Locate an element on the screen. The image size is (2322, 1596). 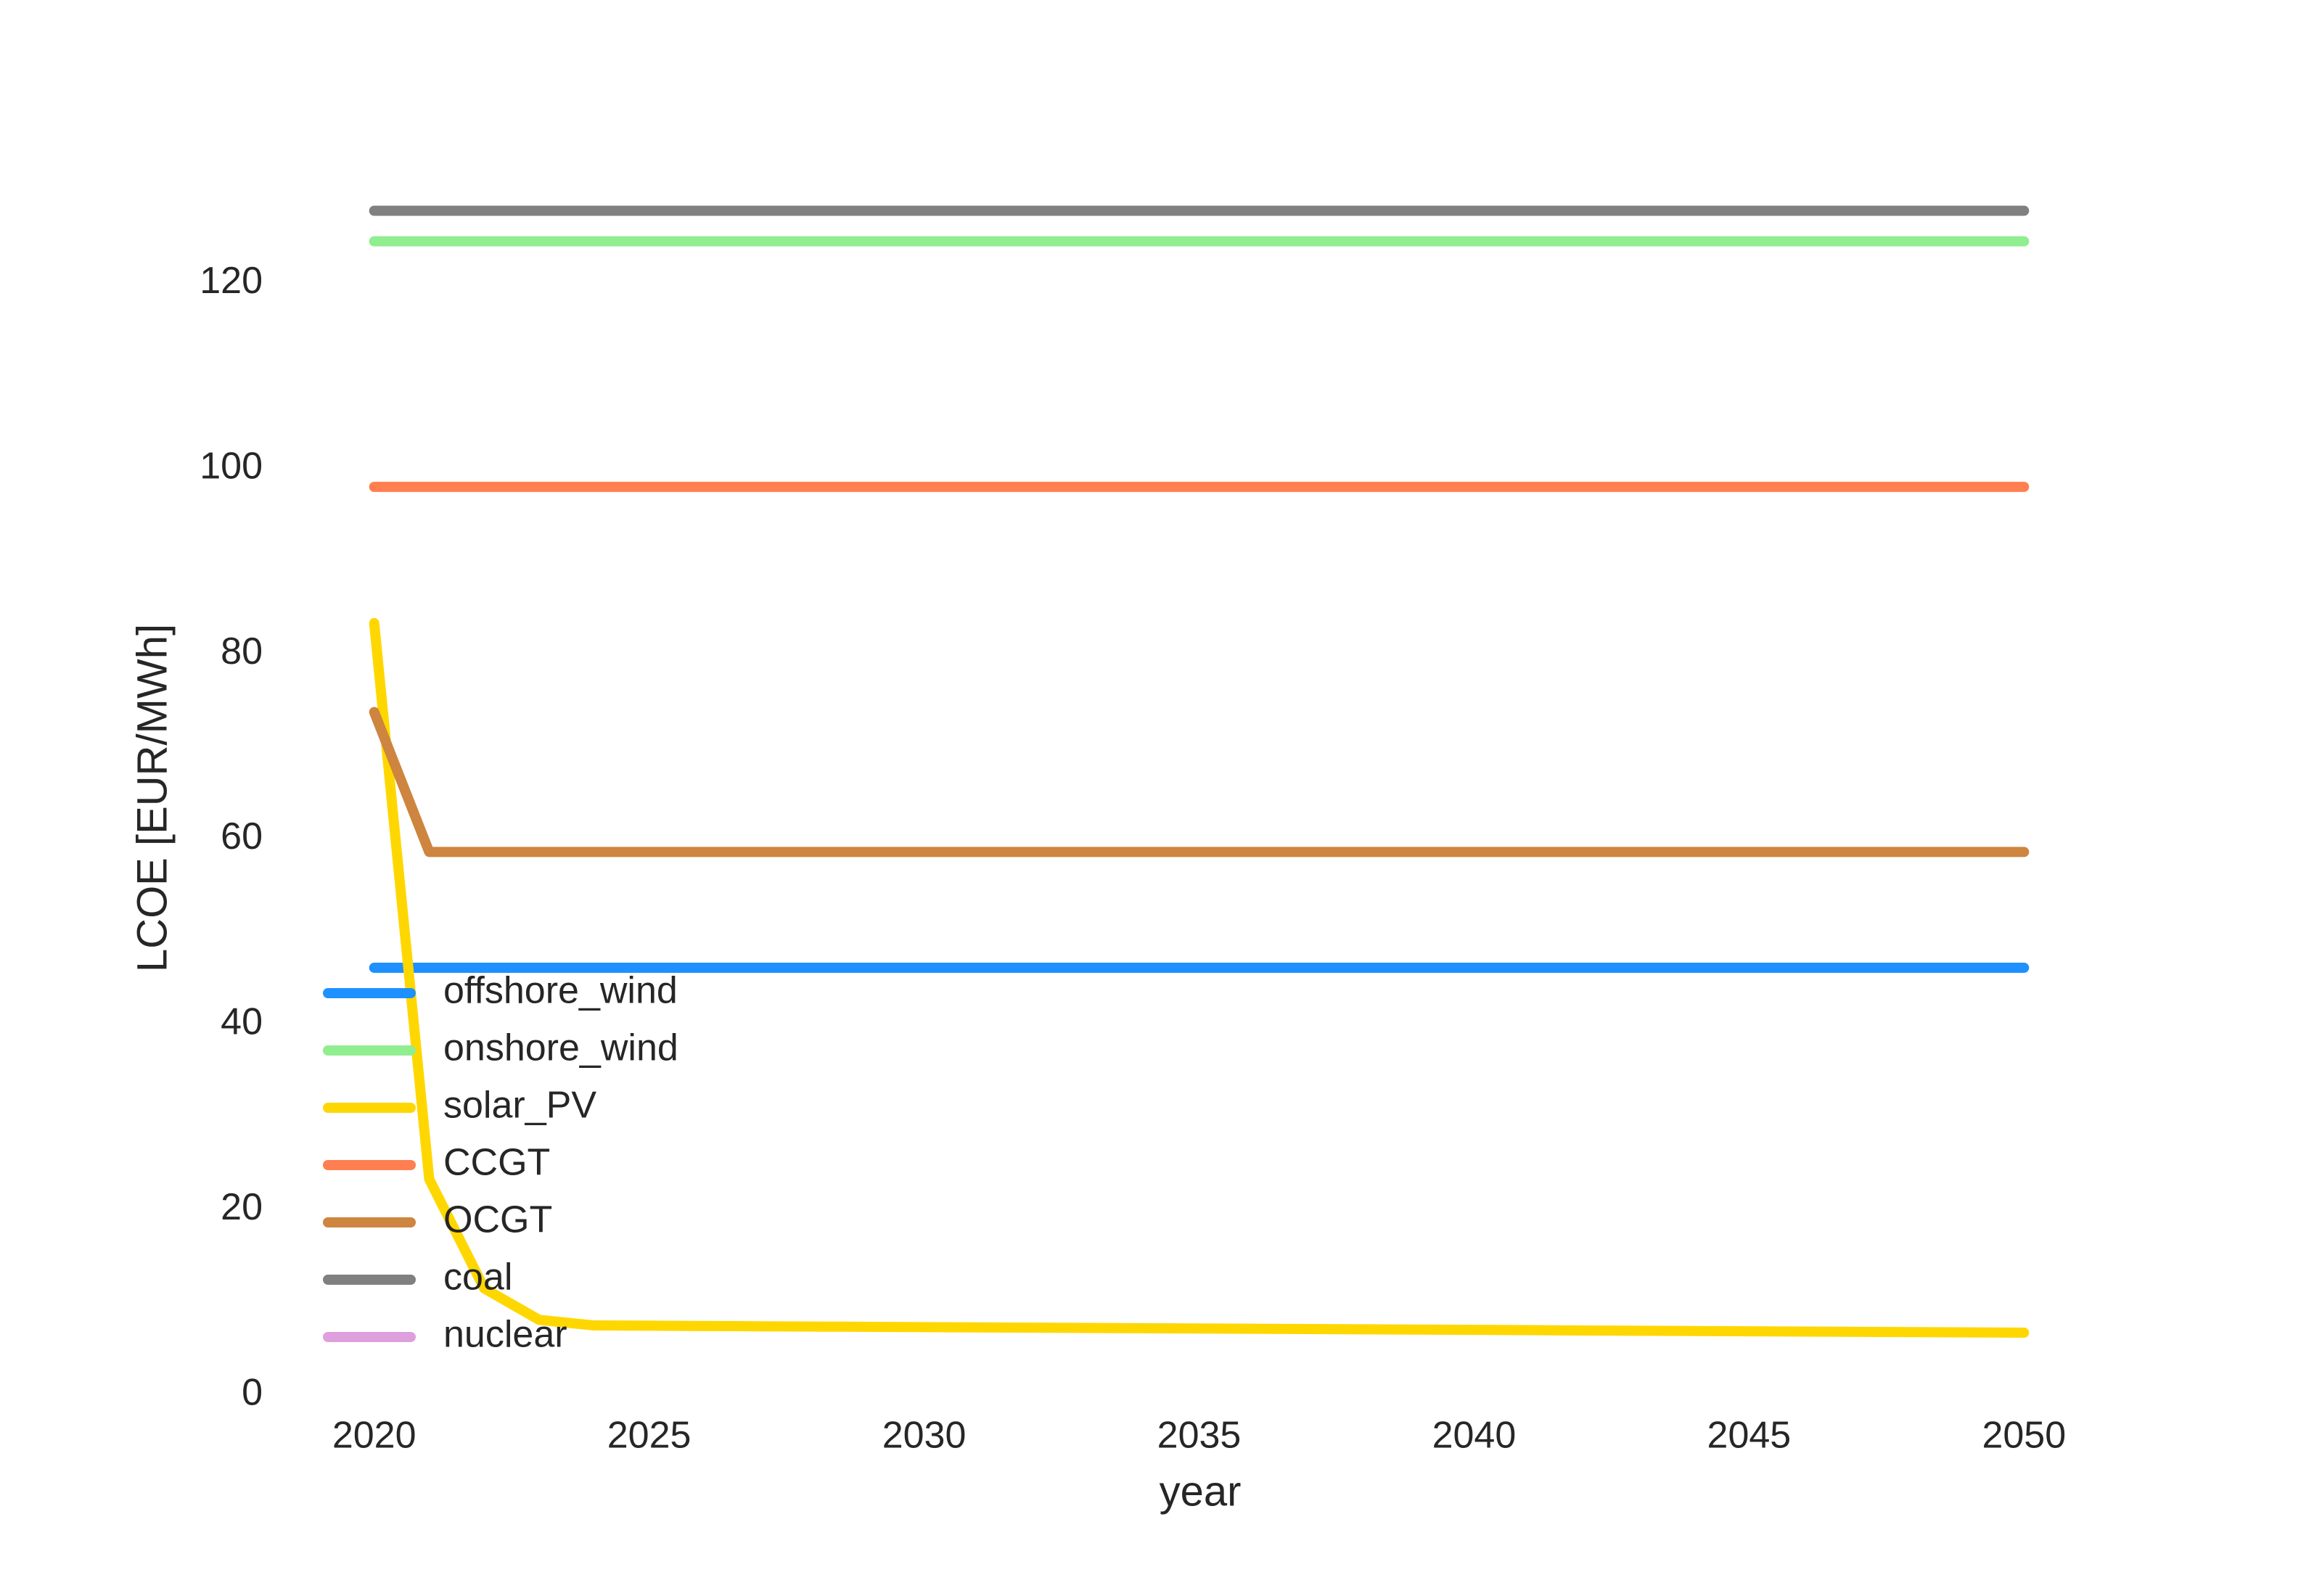
y-tick-label: 80 is located at coordinates (242, 651).